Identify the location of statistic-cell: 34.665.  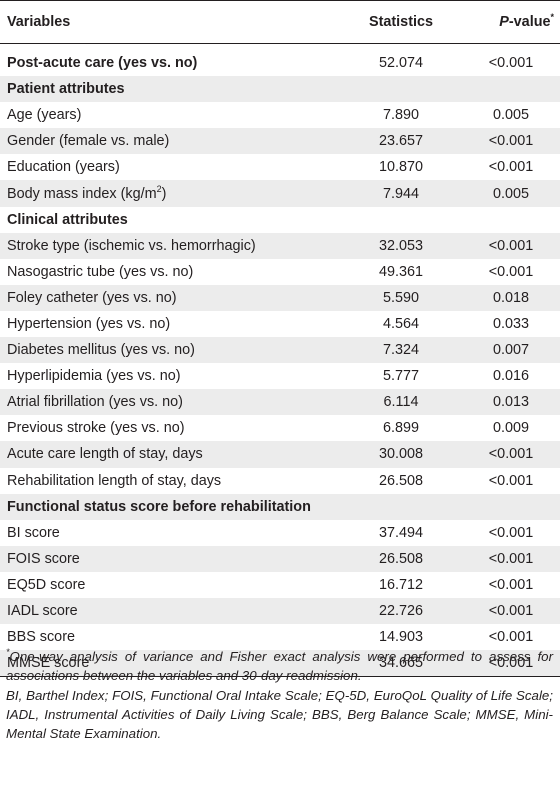
(401, 664).